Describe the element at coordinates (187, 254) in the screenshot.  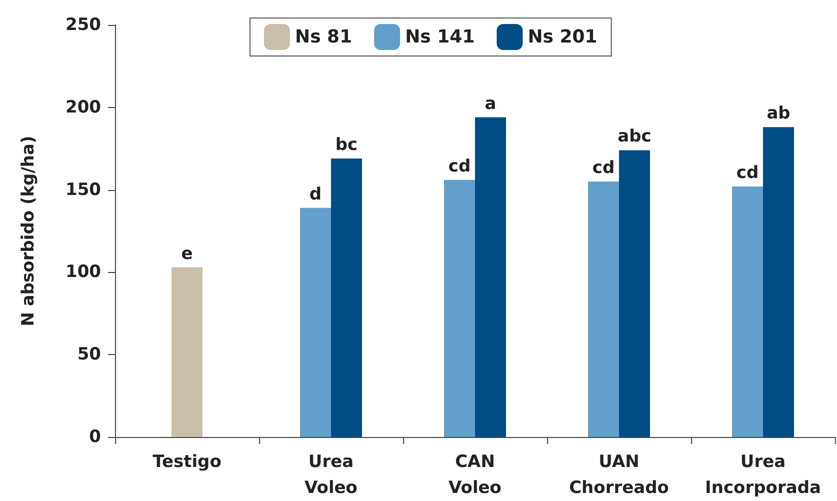
I see `data-label: e` at that location.